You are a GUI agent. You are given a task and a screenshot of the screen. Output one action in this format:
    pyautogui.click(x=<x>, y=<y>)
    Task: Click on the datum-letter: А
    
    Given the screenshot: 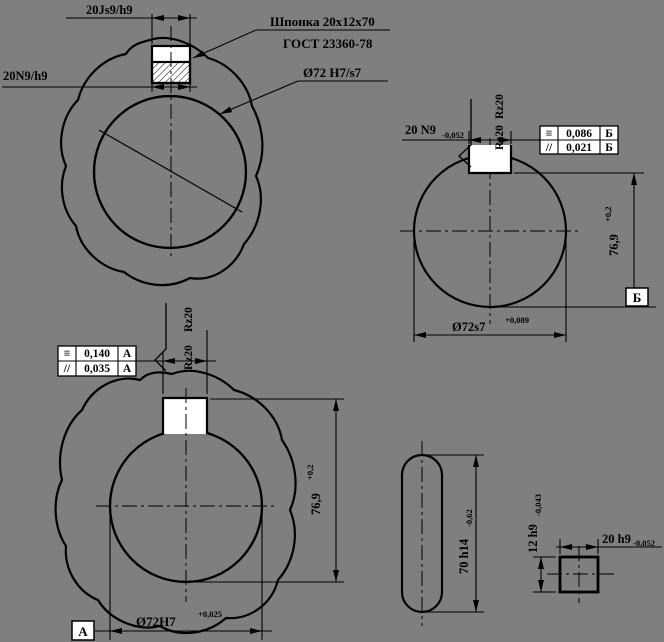 What is the action you would take?
    pyautogui.click(x=83, y=631)
    